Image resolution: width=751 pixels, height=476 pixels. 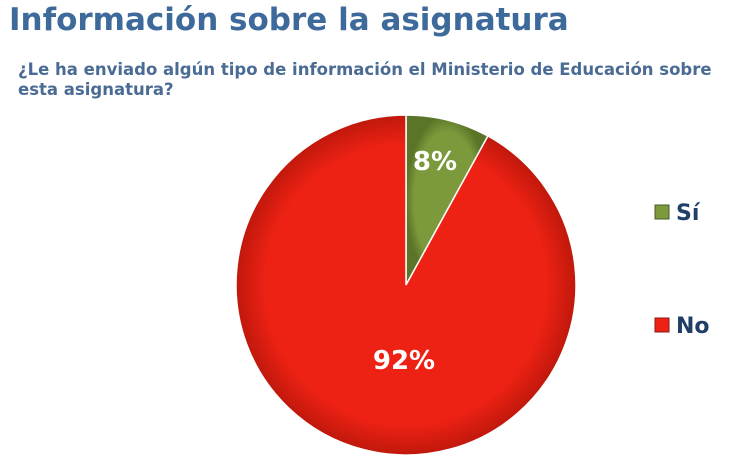 What do you see at coordinates (693, 326) in the screenshot?
I see `legend-label-no: No` at bounding box center [693, 326].